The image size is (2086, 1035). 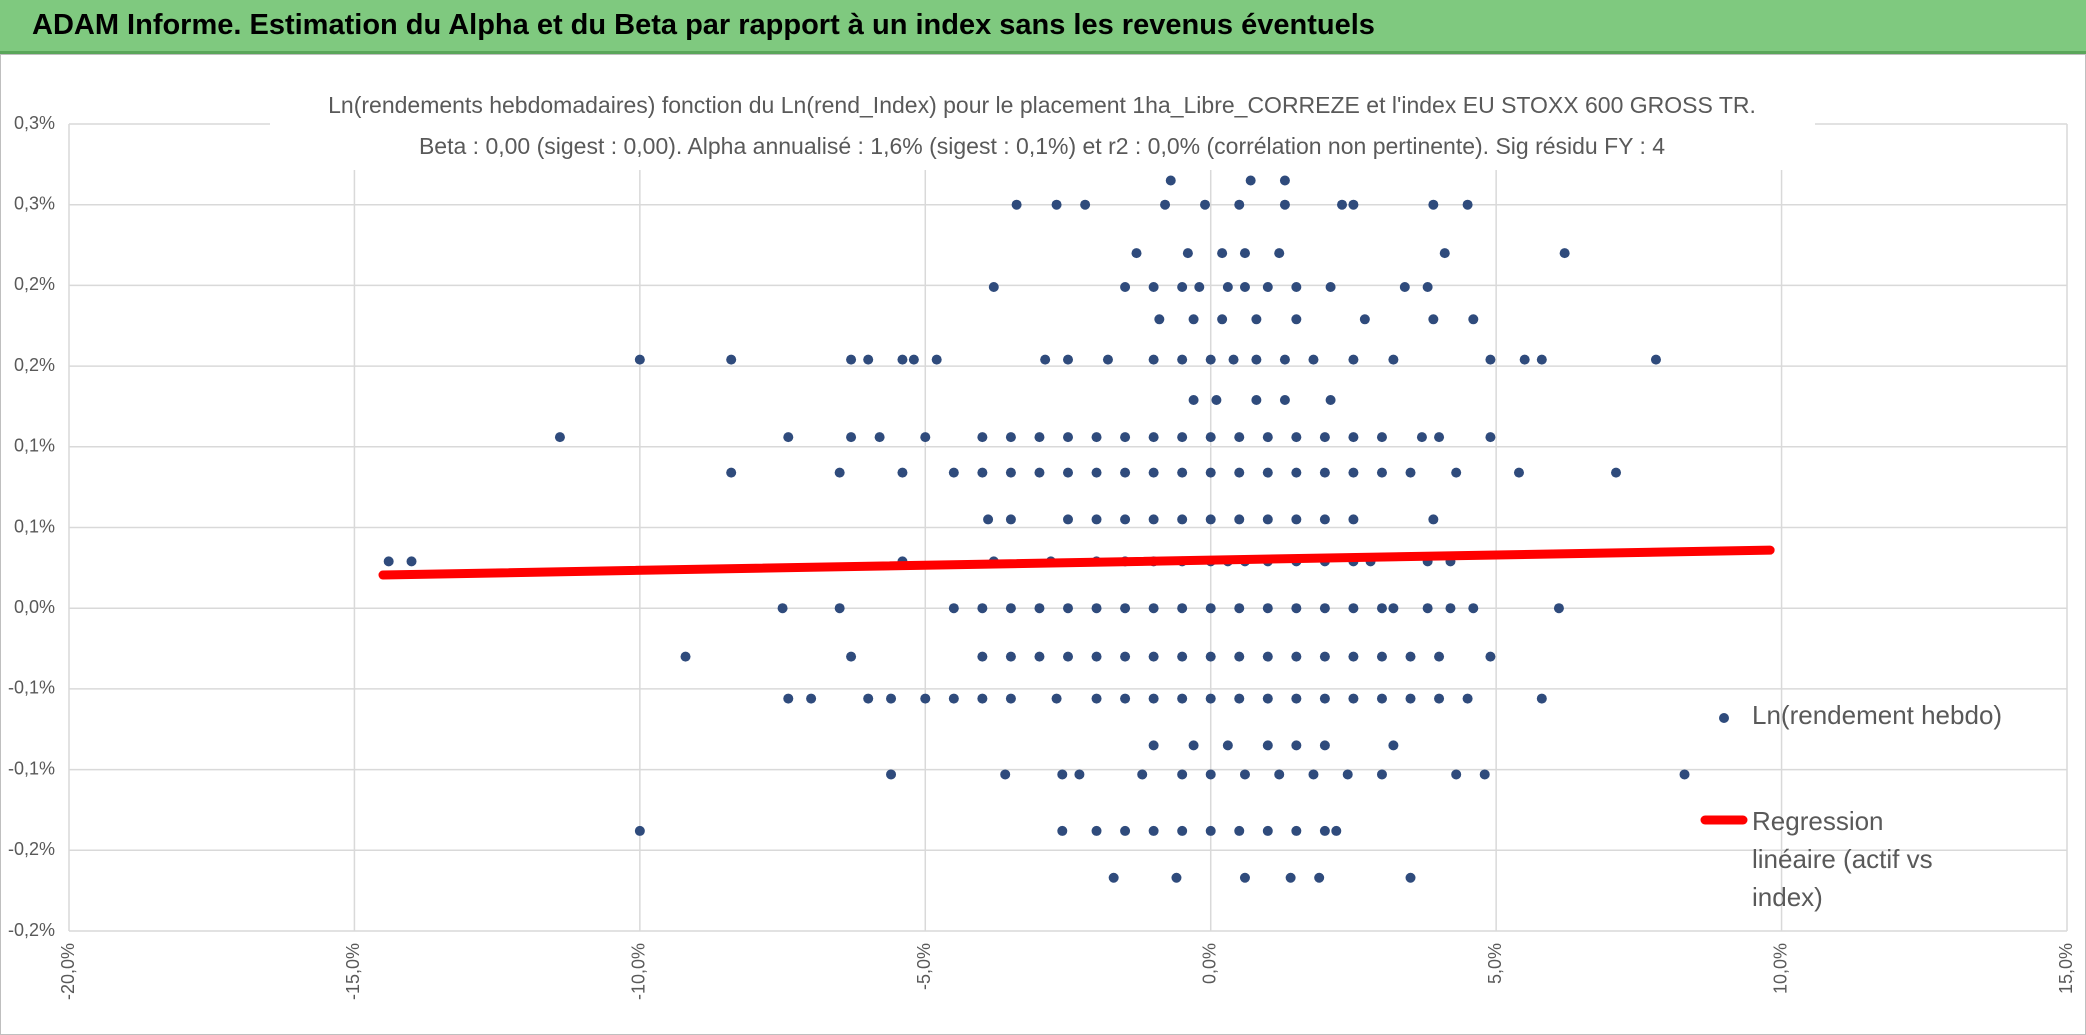 I want to click on x-tick-label: 5,0%, so click(x=1495, y=963).